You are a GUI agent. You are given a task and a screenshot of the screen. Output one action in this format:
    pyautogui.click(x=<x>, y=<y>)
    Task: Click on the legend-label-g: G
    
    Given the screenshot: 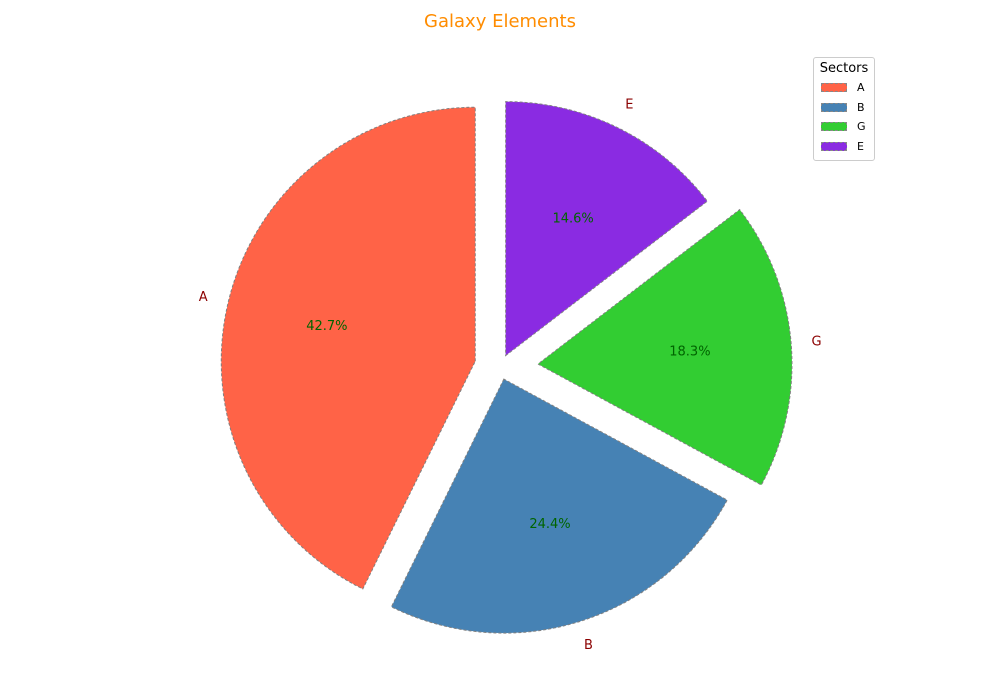 What is the action you would take?
    pyautogui.click(x=861, y=127)
    